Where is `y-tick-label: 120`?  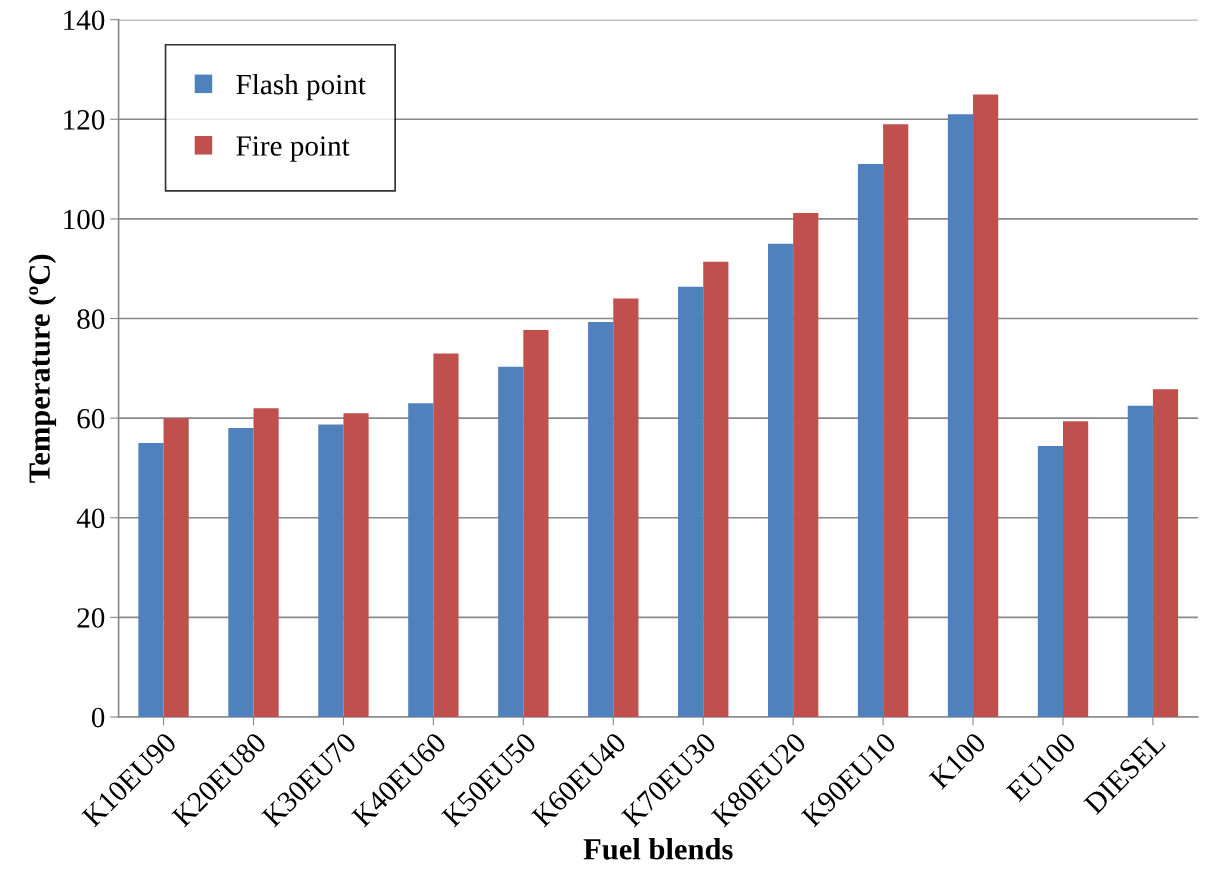 y-tick-label: 120 is located at coordinates (84, 120).